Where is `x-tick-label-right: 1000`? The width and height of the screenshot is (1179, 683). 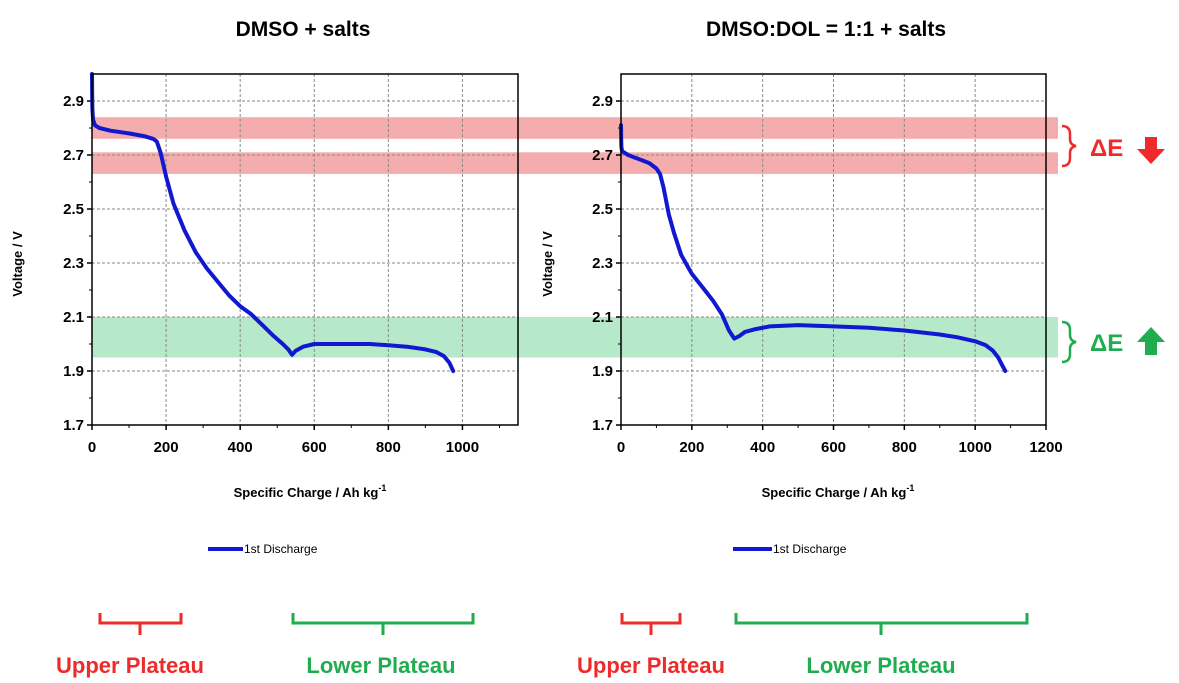 x-tick-label-right: 1000 is located at coordinates (974, 447).